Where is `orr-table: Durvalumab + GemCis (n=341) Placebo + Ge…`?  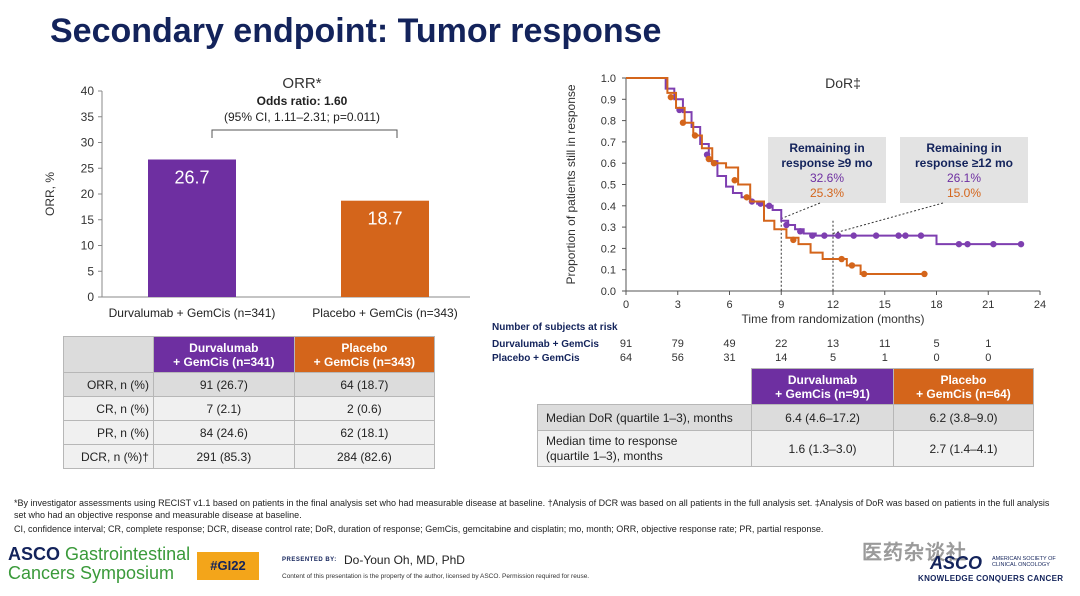 orr-table: Durvalumab + GemCis (n=341) Placebo + Ge… is located at coordinates (249, 402).